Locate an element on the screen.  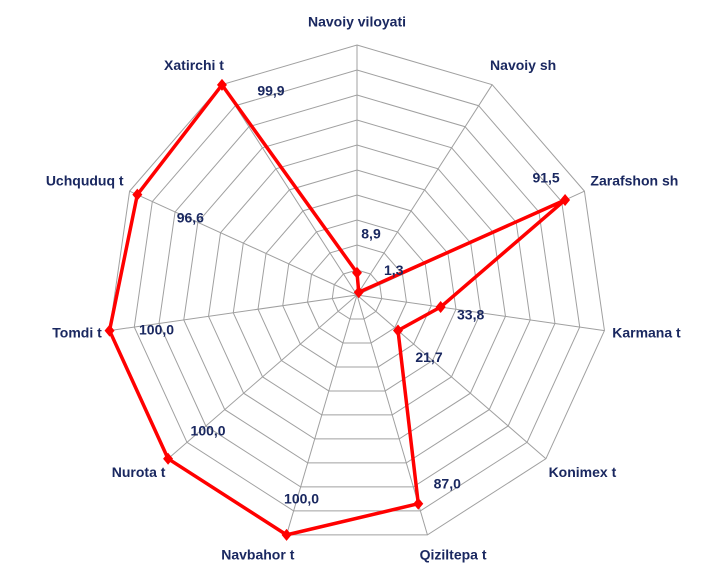
category-label: Navoiy sh is located at coordinates (523, 65).